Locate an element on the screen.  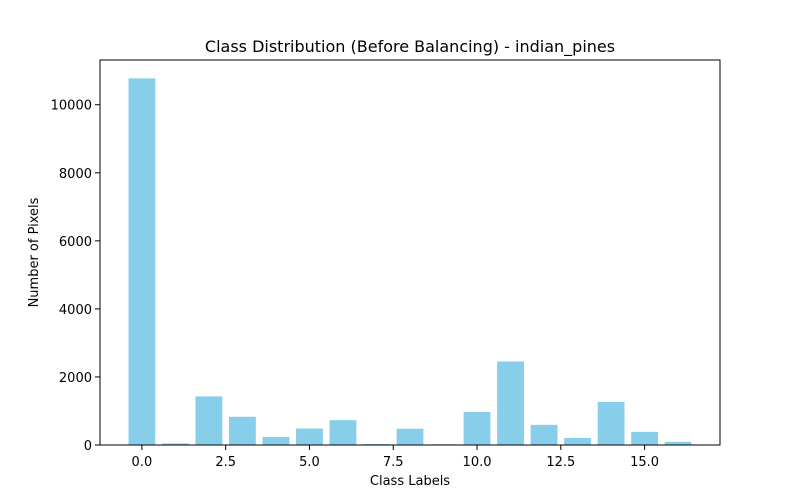
y-tick-label: 2000 is located at coordinates (75, 378).